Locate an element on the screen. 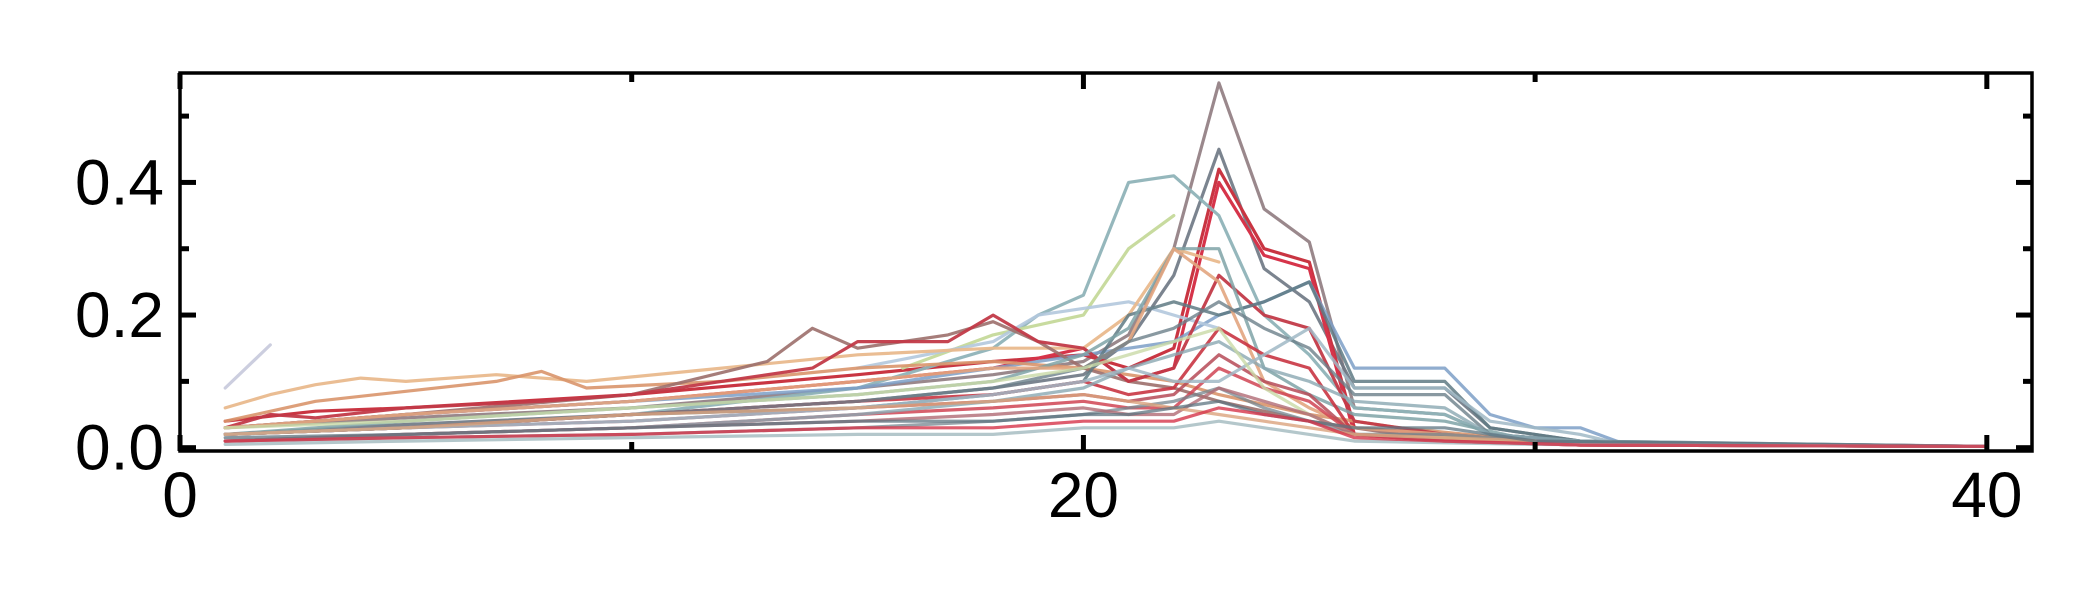 This screenshot has width=2100, height=600. x-tick-label: 20 is located at coordinates (1083, 495).